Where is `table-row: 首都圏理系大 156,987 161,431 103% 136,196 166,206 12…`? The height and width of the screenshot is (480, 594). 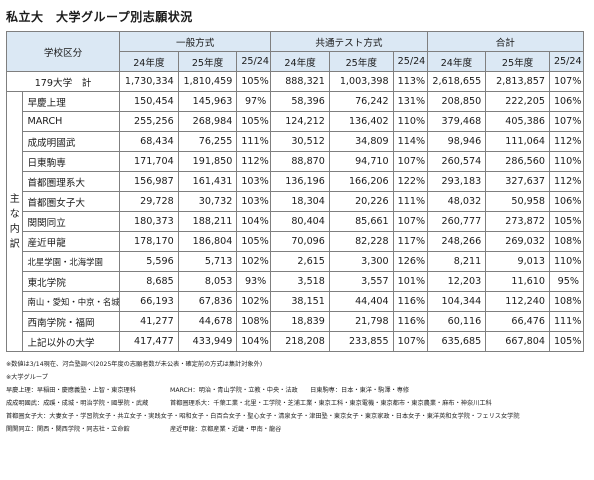
table-row: 首都圏理系大 156,987 161,431 103% 136,196 166,206 12… is located at coordinates (296, 181).